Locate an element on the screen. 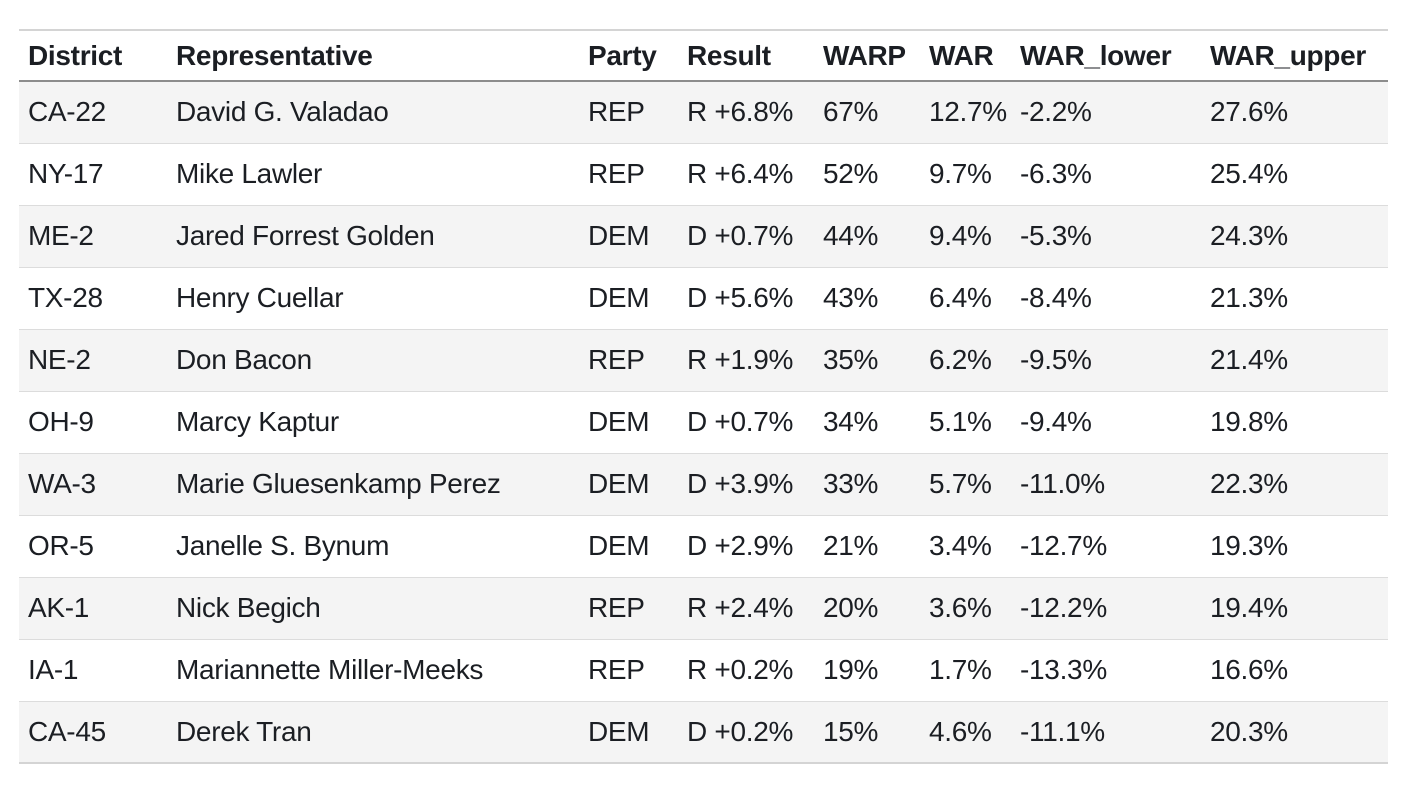  cell-warp: 15% is located at coordinates (851, 731).